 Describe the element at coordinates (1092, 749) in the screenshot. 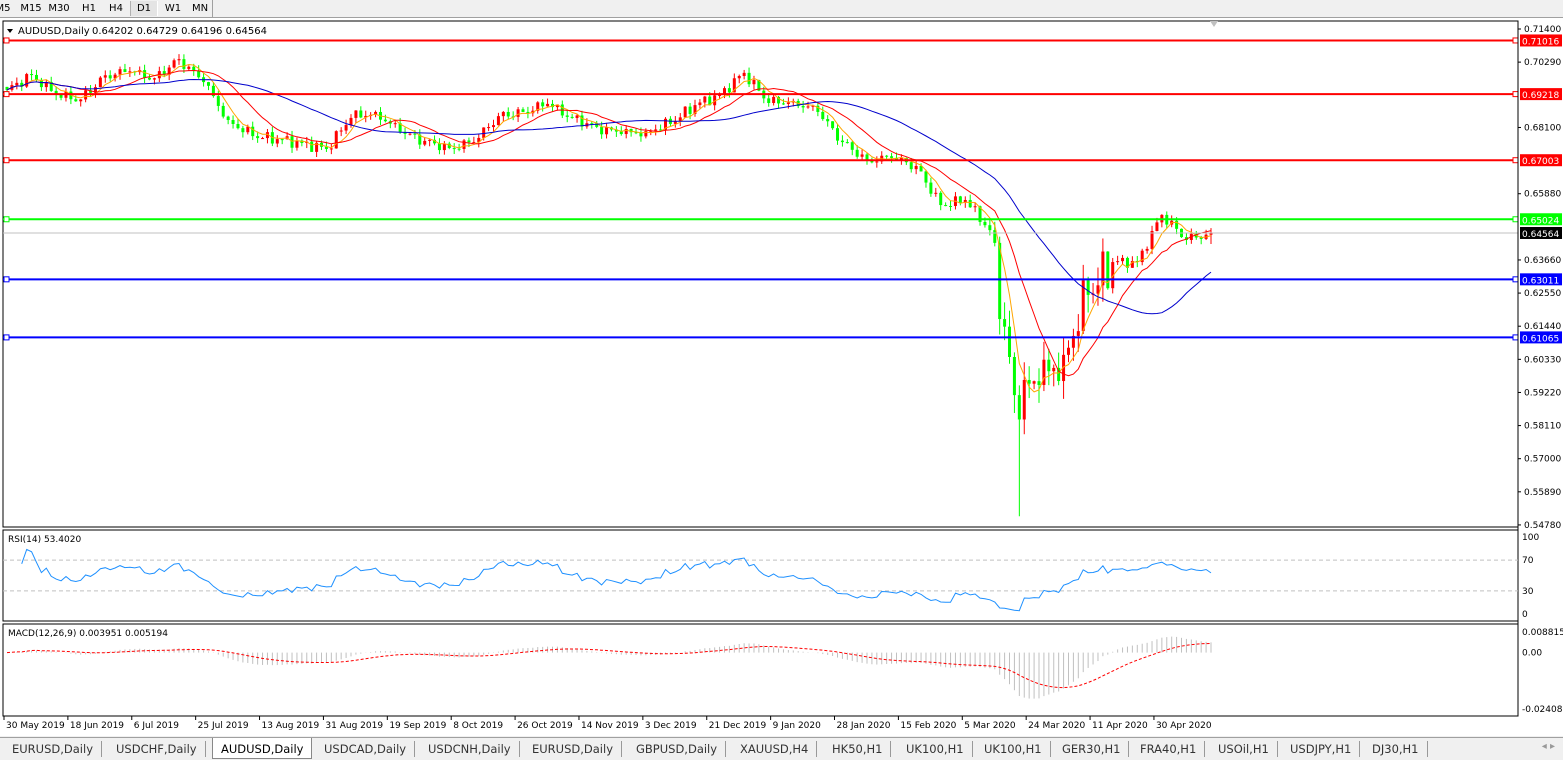

I see `chart-tab: GER30,H1` at that location.